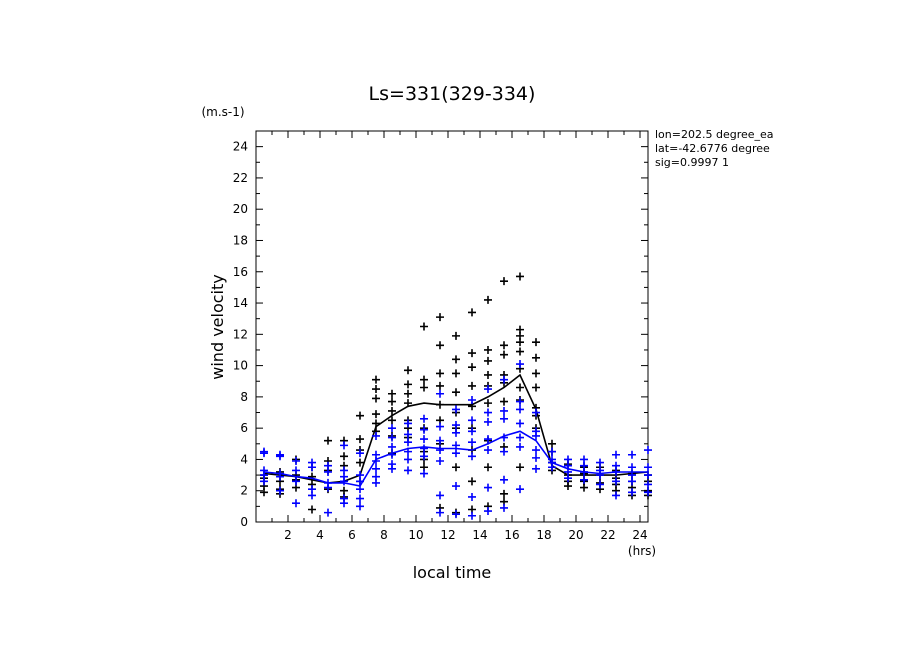 The image size is (904, 654). Describe the element at coordinates (639, 535) in the screenshot. I see `x-tick-label: 24` at that location.